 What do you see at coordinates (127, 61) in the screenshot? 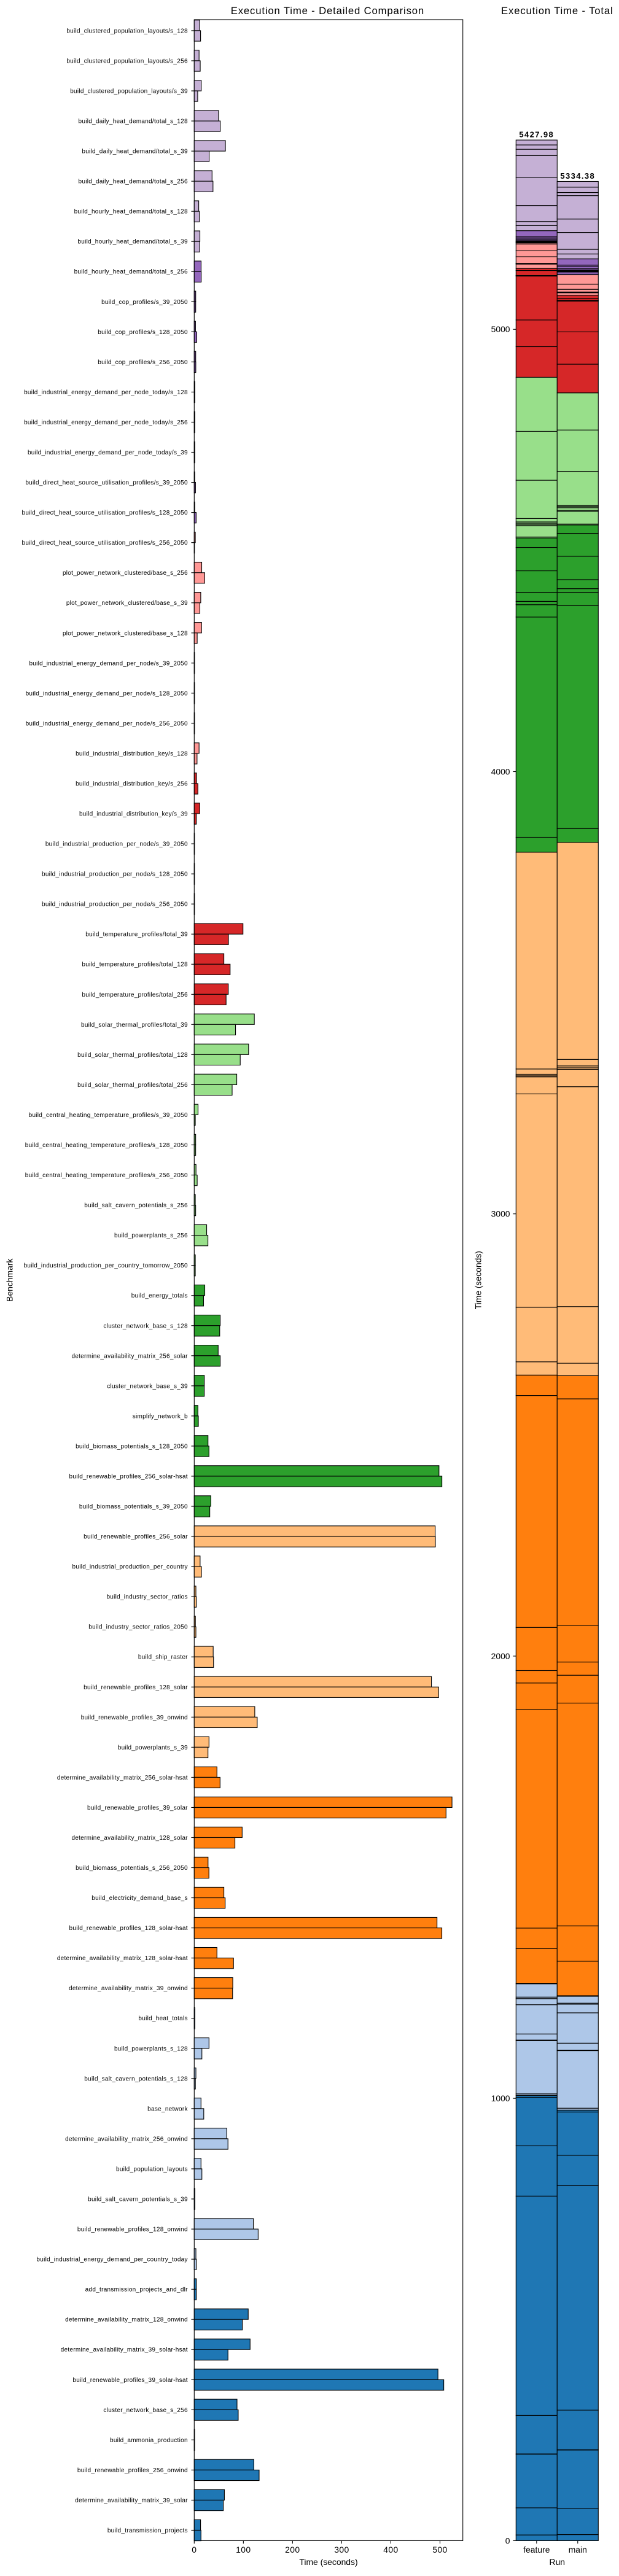
I see `svg-text:build_clustered_population_lay: build_clustered_population_layouts/s_256` at bounding box center [127, 61].